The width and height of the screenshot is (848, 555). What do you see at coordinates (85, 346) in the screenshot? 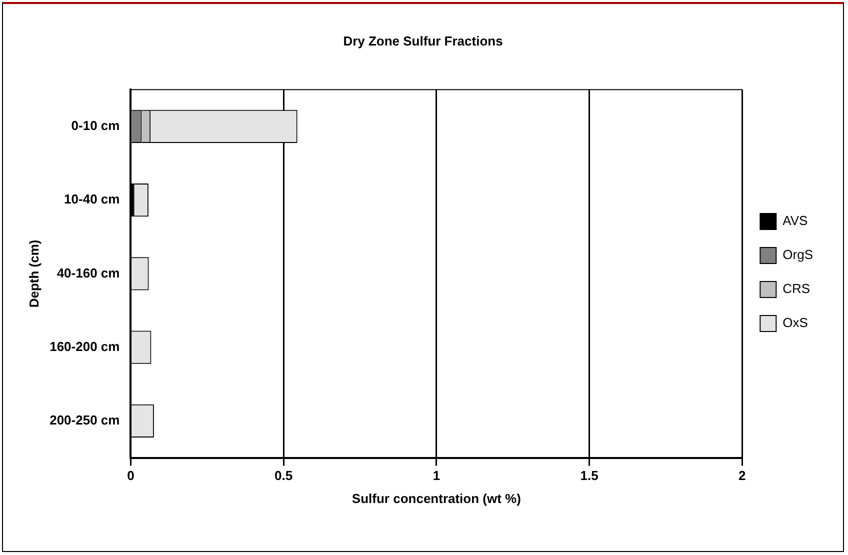
I see `y-tick-label: 160-200 cm` at bounding box center [85, 346].